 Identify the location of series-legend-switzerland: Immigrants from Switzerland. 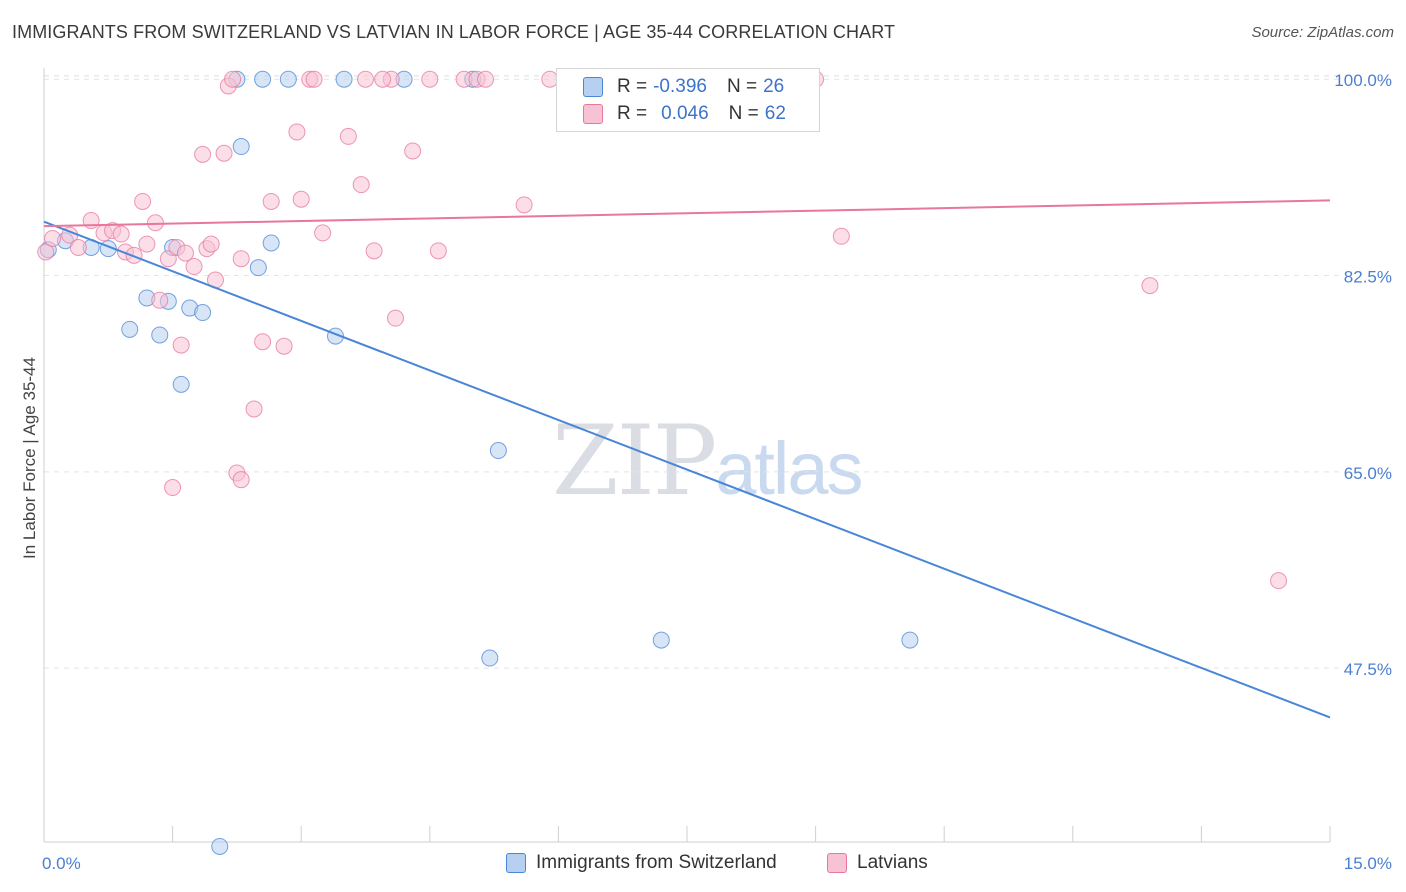
(641, 863).